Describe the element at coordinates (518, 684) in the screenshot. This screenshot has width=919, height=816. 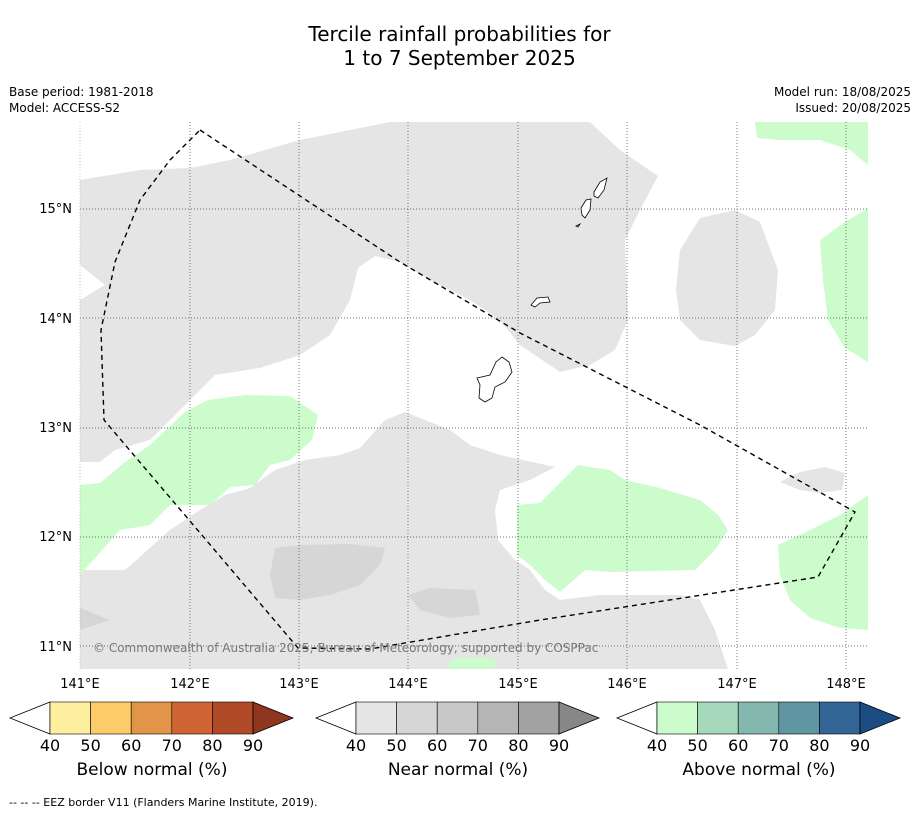
I see `lon-tick: 145°E` at that location.